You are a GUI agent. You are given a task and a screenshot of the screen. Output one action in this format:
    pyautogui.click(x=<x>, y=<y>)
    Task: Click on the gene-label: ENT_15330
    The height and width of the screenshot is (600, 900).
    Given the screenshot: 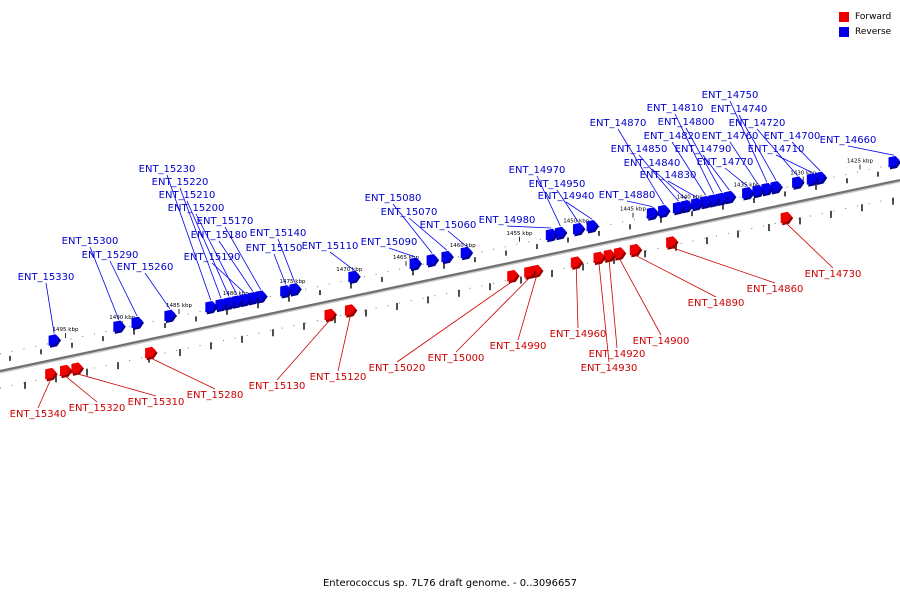 What is the action you would take?
    pyautogui.click(x=46, y=277)
    